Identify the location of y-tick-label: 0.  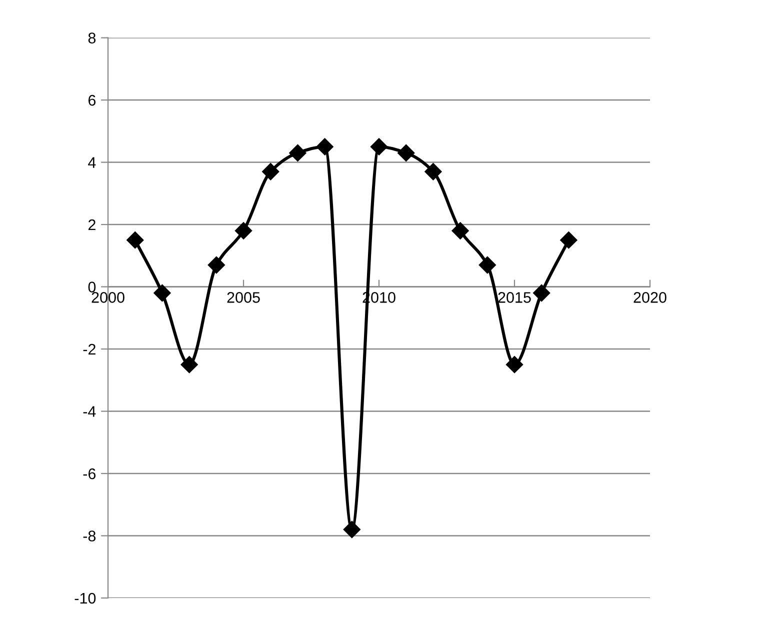
(92, 287).